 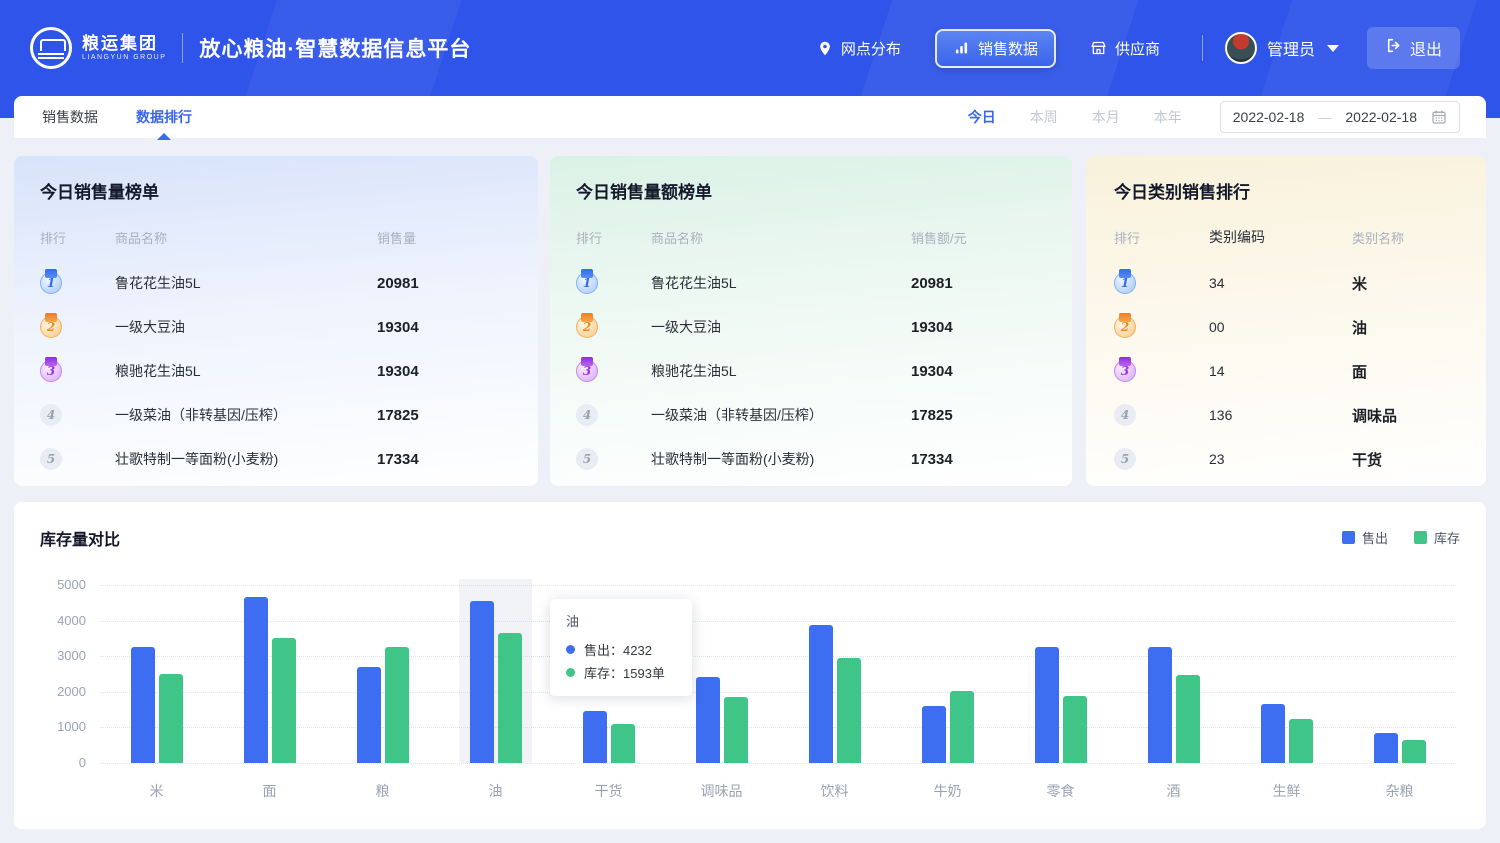 What do you see at coordinates (1074, 729) in the screenshot?
I see `chart-bar-库存-零食` at bounding box center [1074, 729].